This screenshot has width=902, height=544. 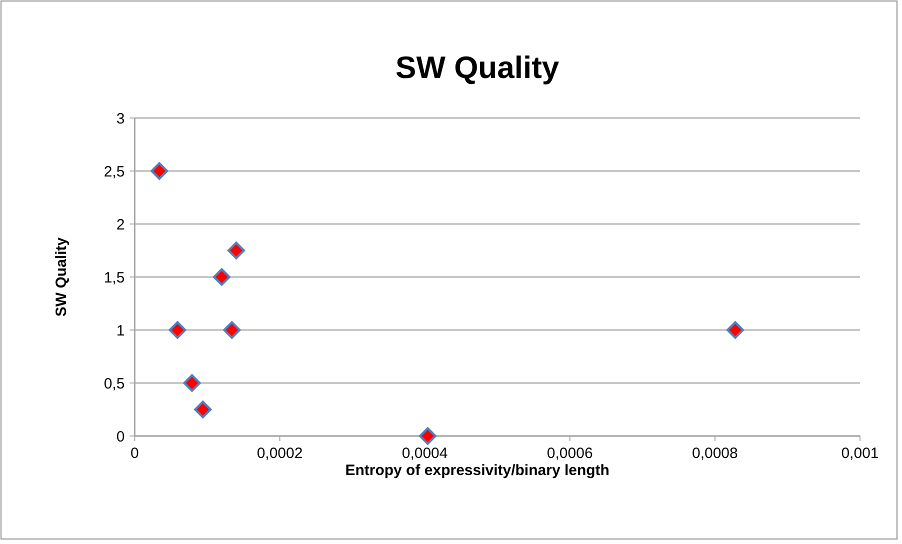 I want to click on chart-title: SW Quality, so click(x=478, y=67).